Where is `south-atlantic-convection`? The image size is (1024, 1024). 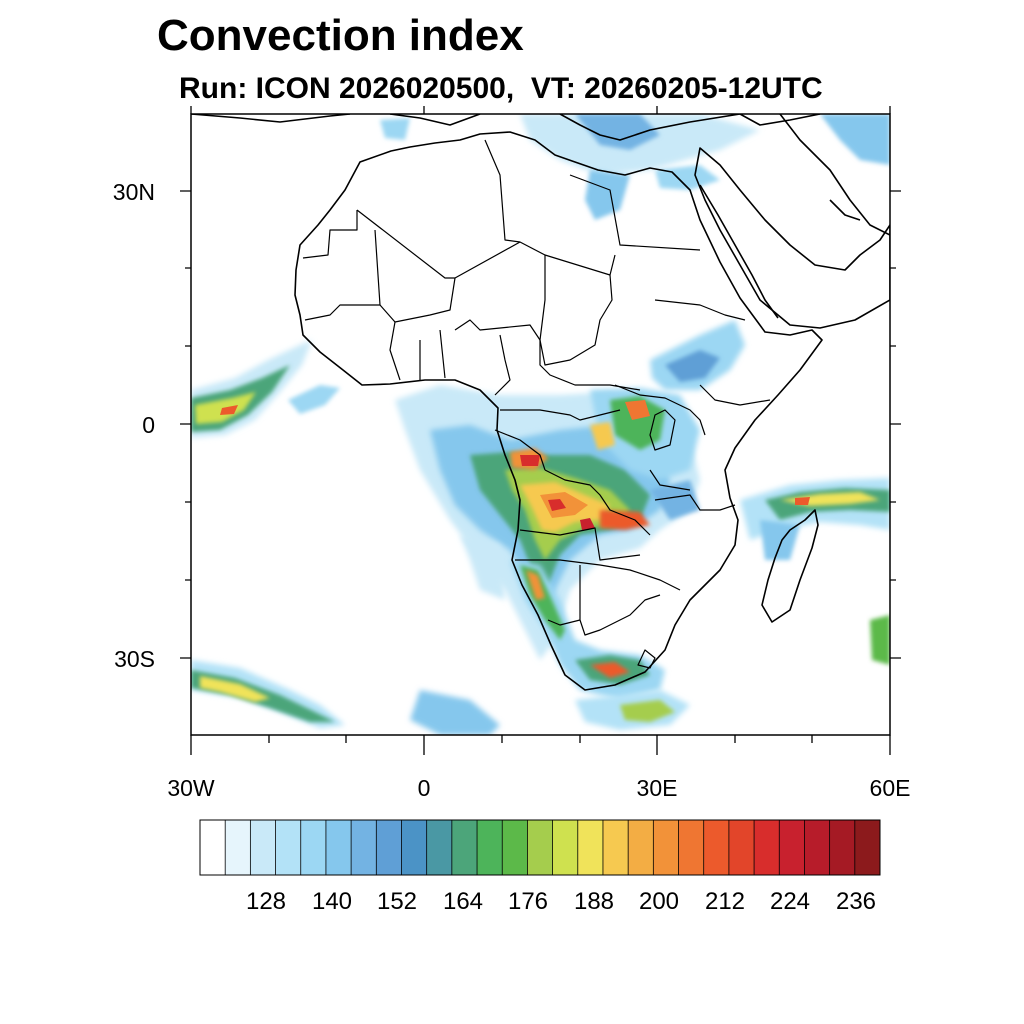
south-atlantic-convection is located at coordinates (348, 635).